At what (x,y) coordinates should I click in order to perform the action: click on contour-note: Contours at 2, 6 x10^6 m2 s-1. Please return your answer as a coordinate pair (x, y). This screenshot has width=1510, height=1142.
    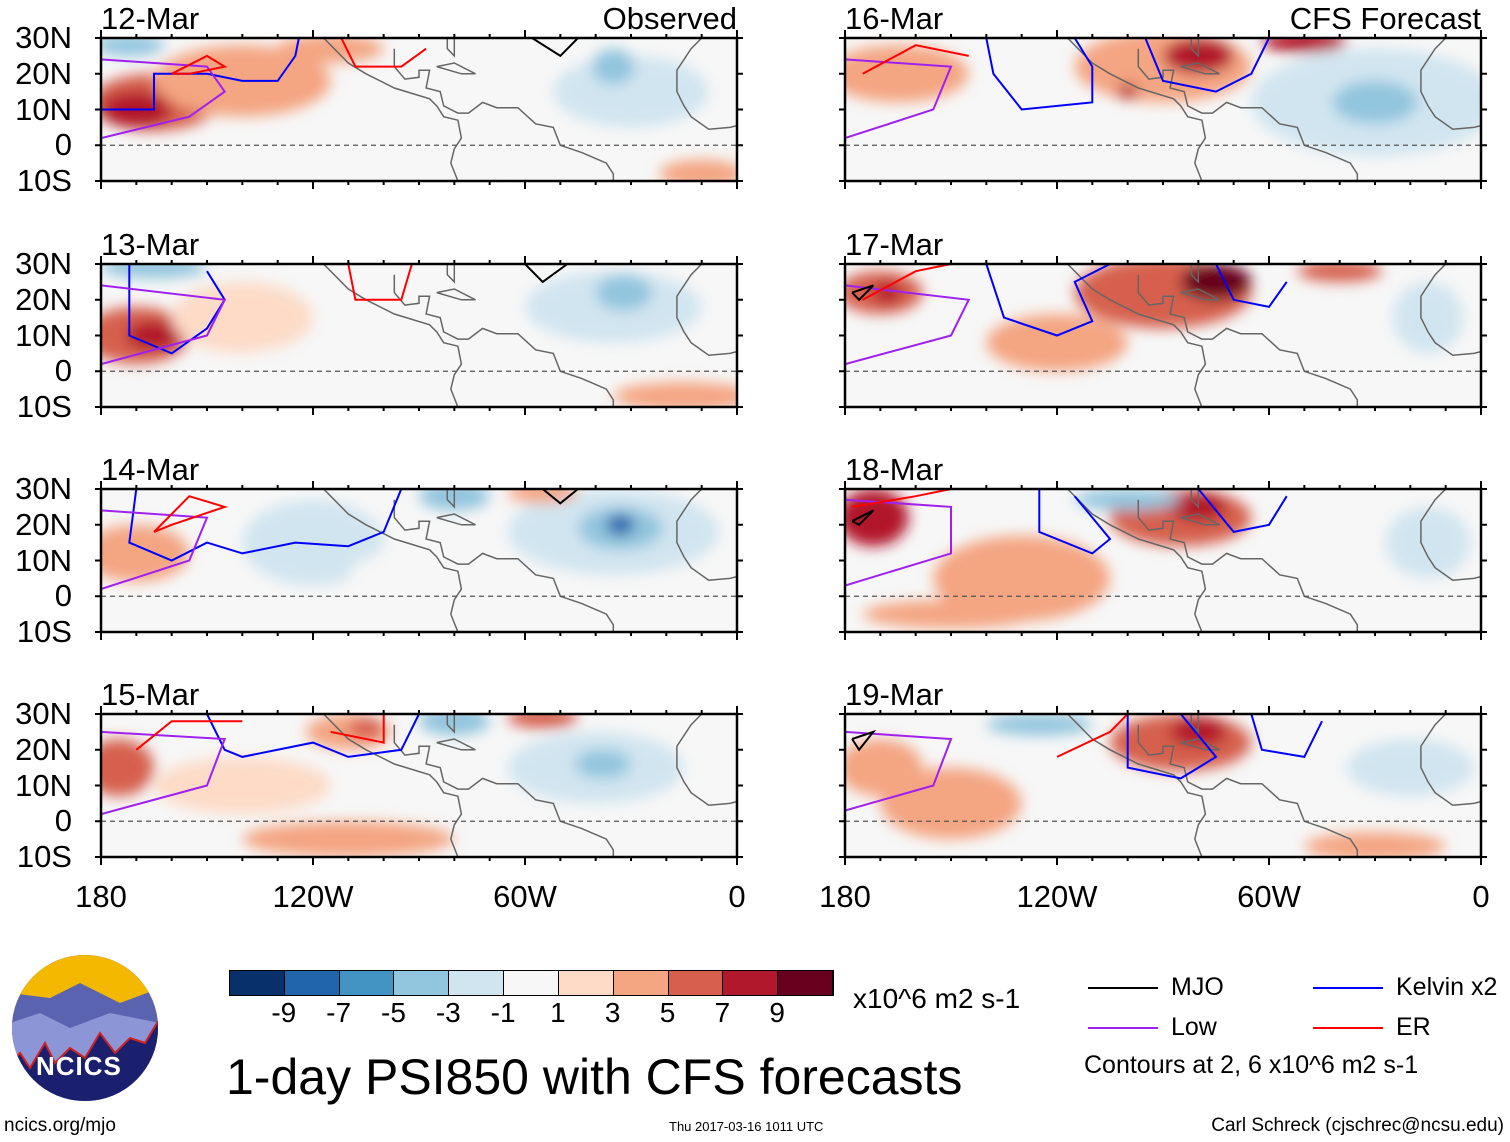
    Looking at the image, I should click on (1251, 1065).